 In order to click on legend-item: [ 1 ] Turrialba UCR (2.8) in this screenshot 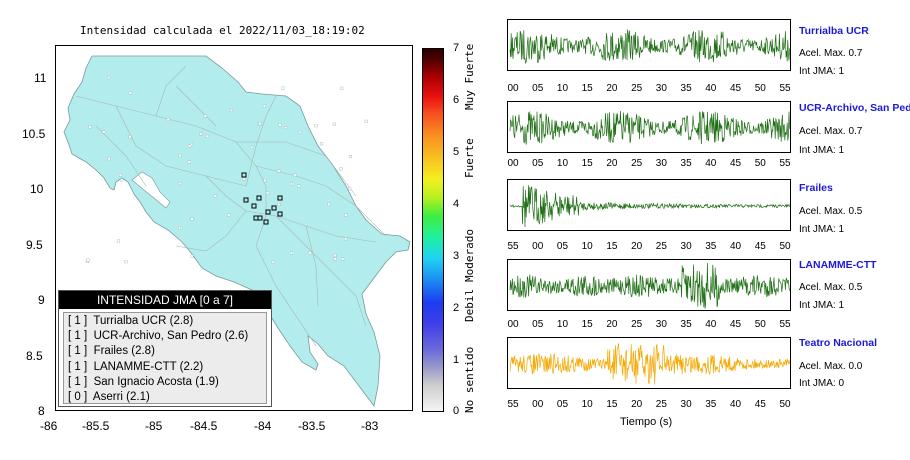, I will do `click(131, 321)`.